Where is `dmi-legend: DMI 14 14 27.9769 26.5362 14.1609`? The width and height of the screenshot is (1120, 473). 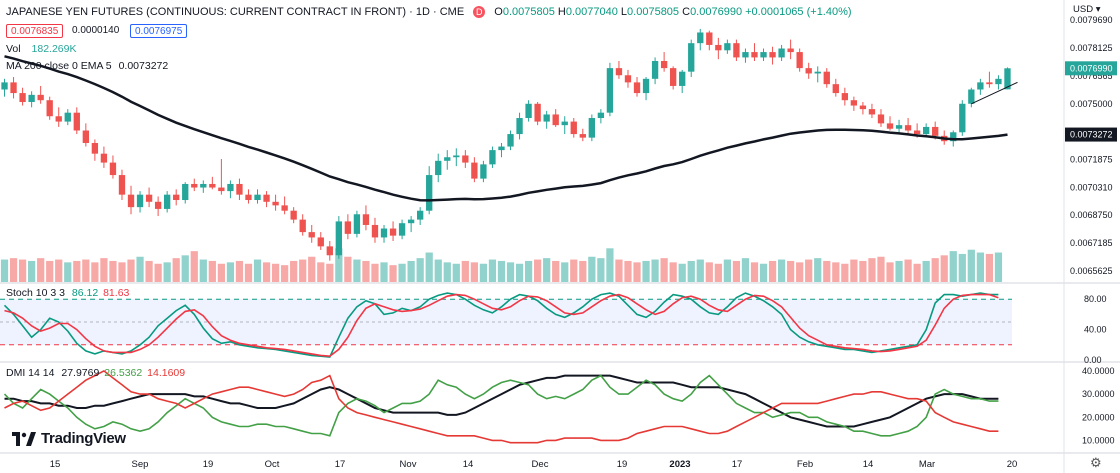 dmi-legend: DMI 14 14 27.9769 26.5362 14.1609 is located at coordinates (95, 373).